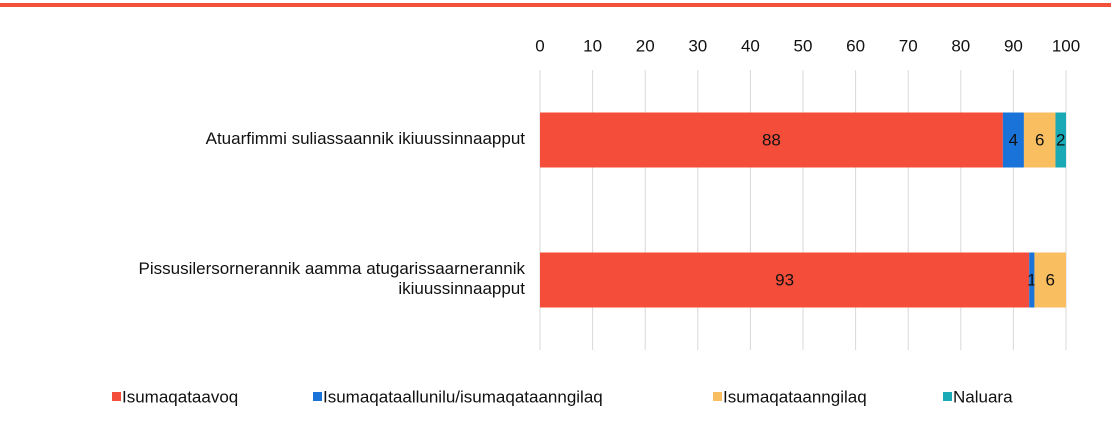 This screenshot has width=1111, height=430. Describe the element at coordinates (795, 396) in the screenshot. I see `legend-label: Isumaqataanngilaq` at that location.